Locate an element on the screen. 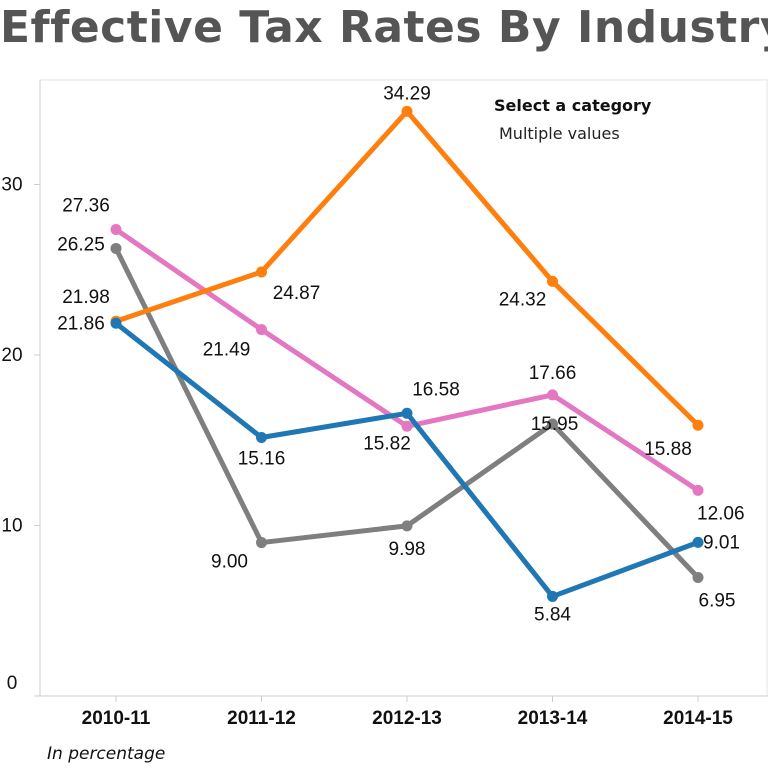  y-axis-ticks: 0 10 20 30 is located at coordinates (20, 436).